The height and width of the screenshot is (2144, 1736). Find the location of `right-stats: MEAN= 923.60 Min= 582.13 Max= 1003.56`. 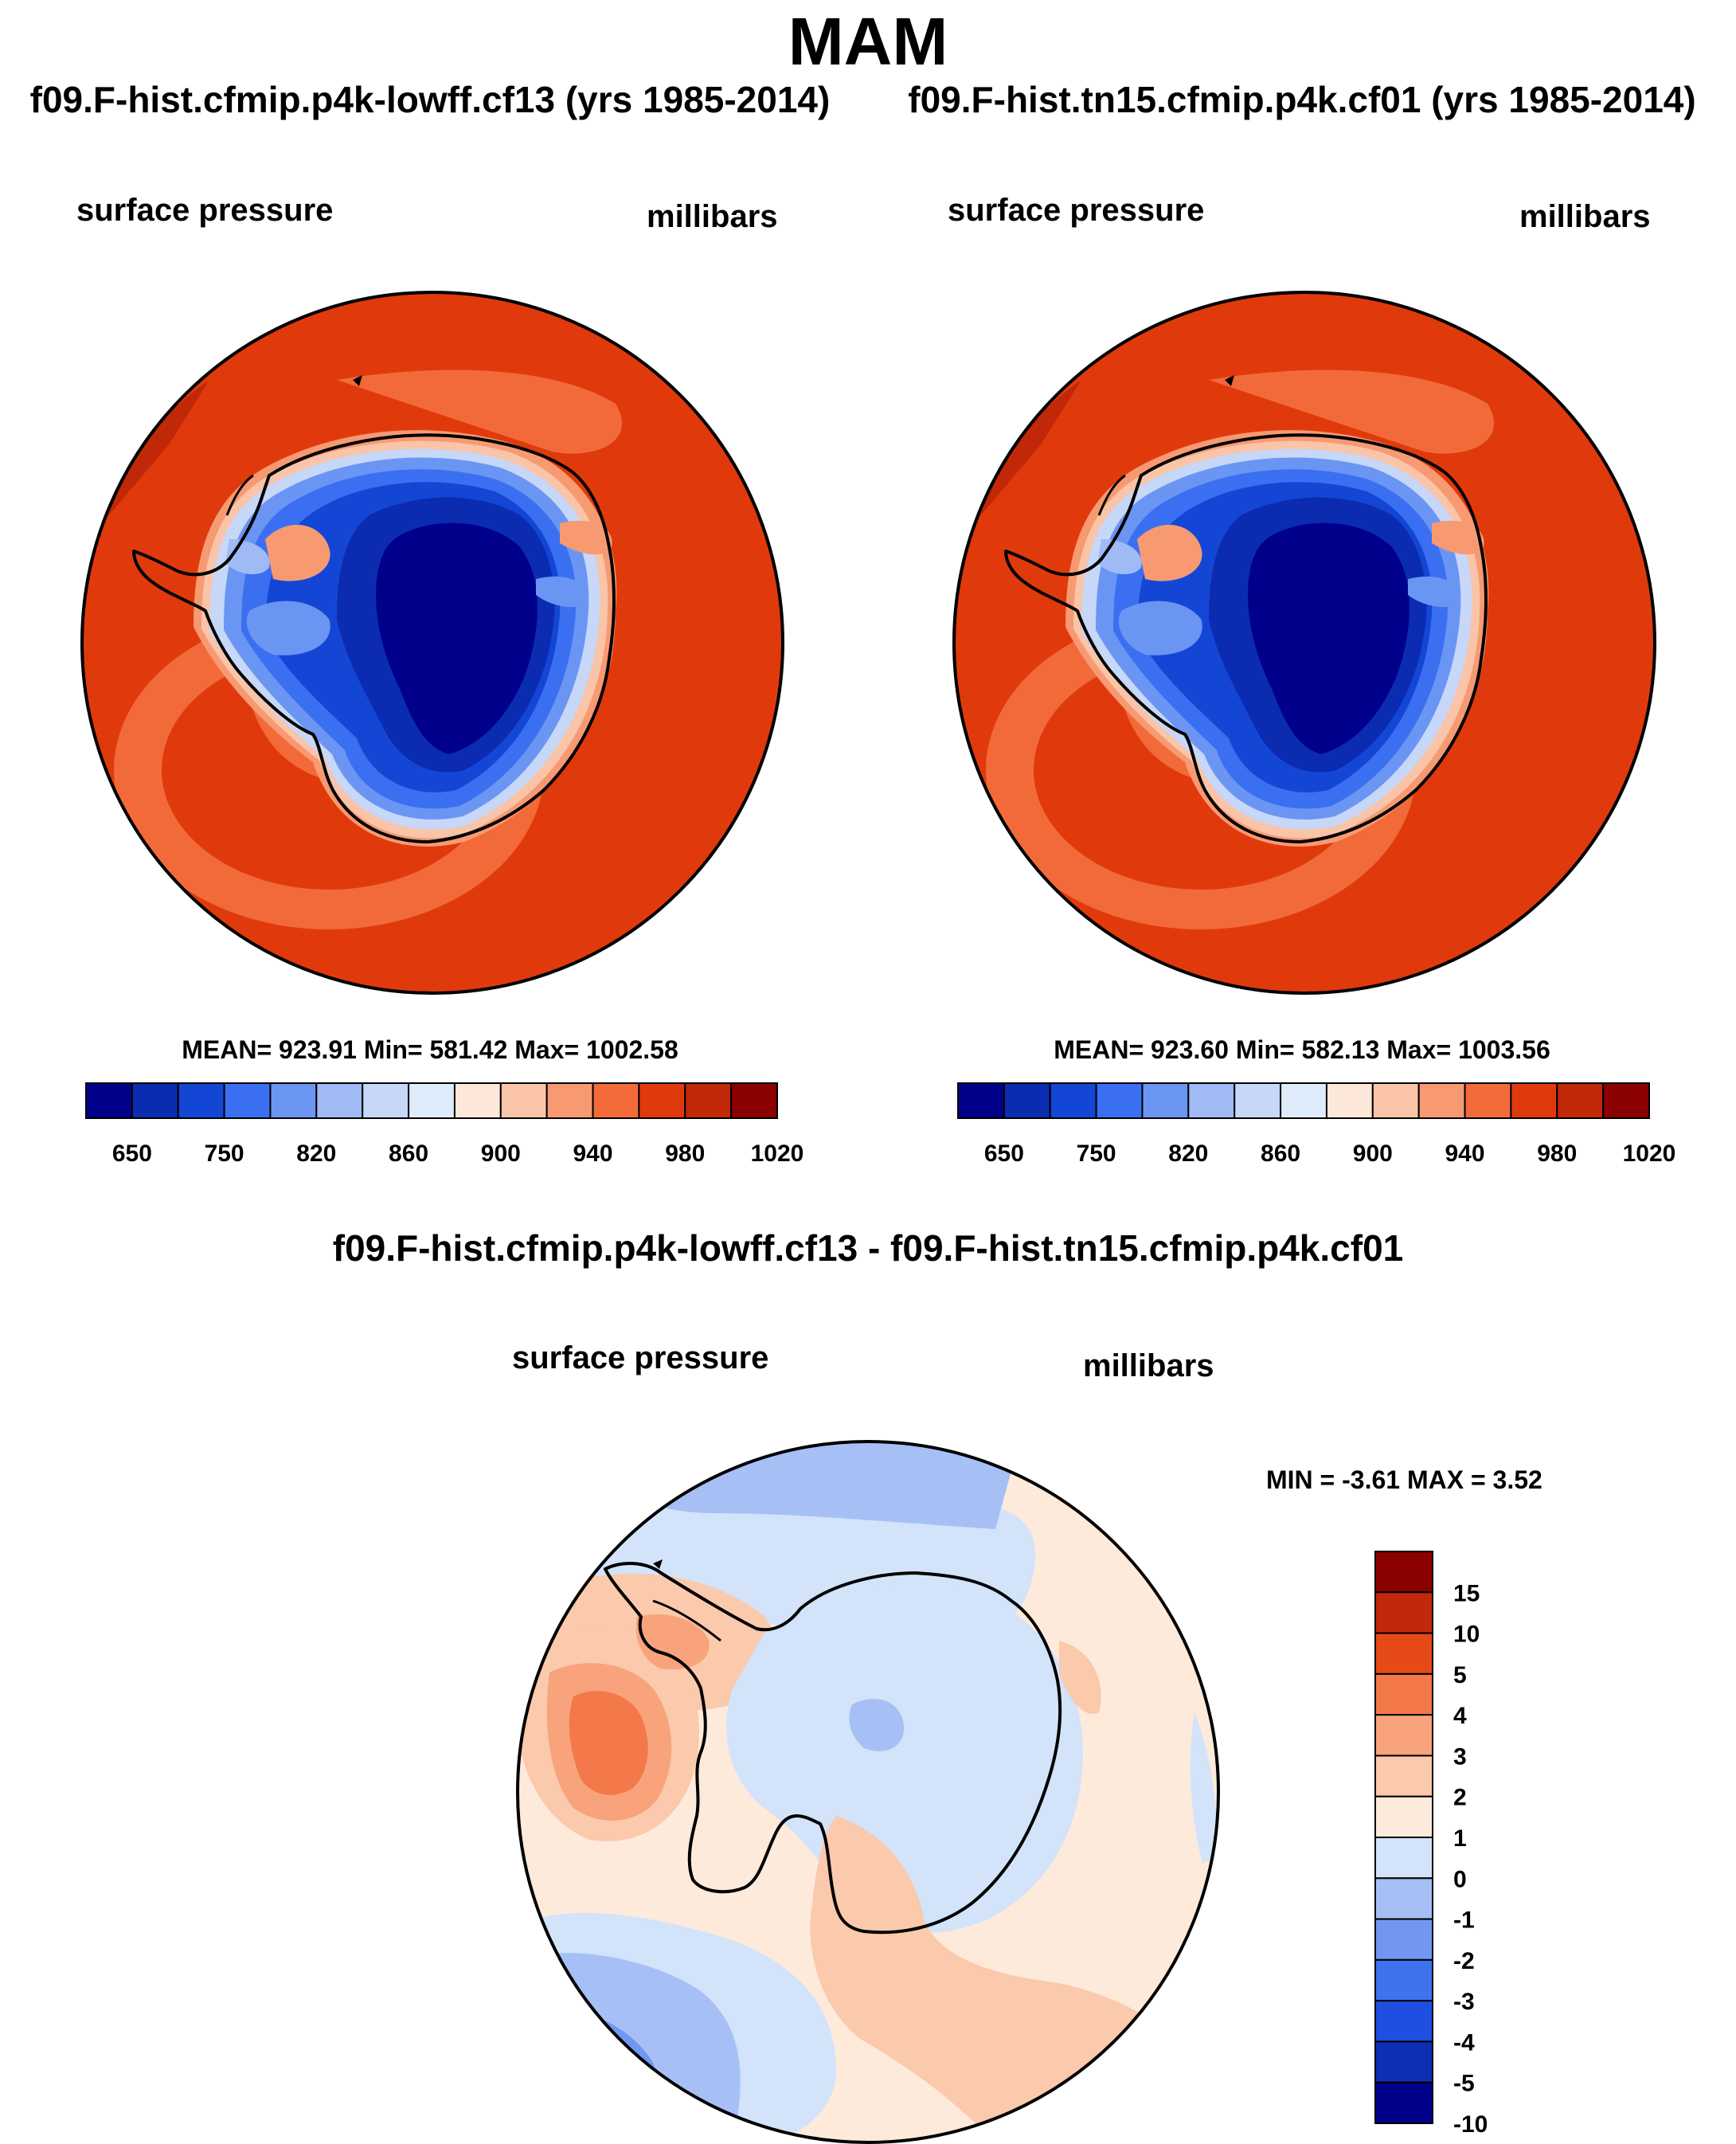

right-stats: MEAN= 923.60 Min= 582.13 Max= 1003.56 is located at coordinates (1302, 1049).